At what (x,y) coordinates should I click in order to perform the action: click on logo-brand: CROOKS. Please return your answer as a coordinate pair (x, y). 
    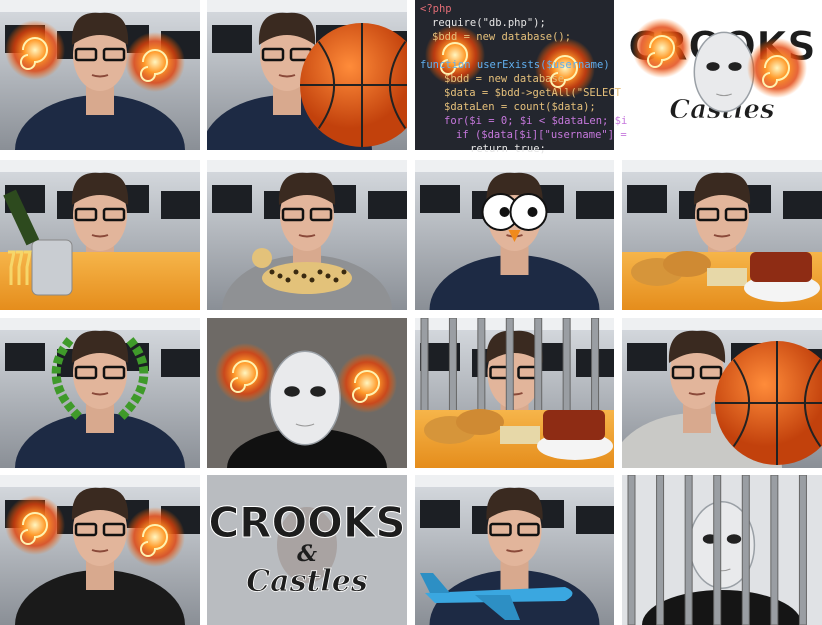
    Looking at the image, I should click on (306, 522).